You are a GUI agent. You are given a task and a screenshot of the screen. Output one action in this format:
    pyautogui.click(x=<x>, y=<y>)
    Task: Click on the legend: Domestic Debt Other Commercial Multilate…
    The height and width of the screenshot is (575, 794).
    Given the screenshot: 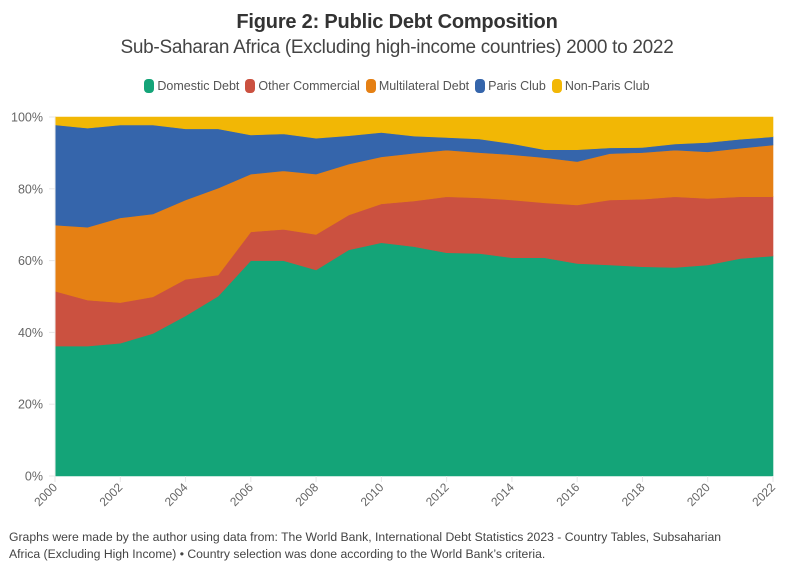 What is the action you would take?
    pyautogui.click(x=397, y=86)
    